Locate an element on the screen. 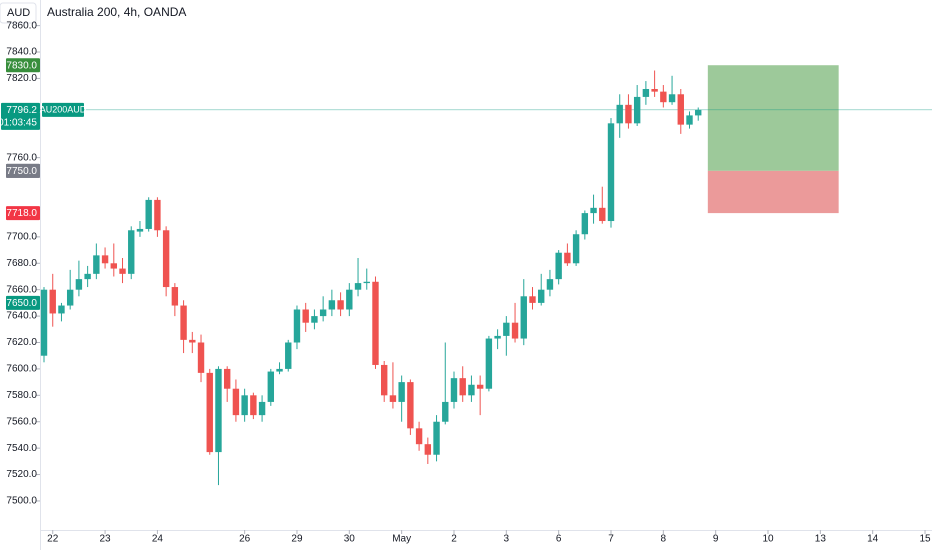 The width and height of the screenshot is (932, 550). chart-title: Australia 200, 4h, OANDA is located at coordinates (116, 12).